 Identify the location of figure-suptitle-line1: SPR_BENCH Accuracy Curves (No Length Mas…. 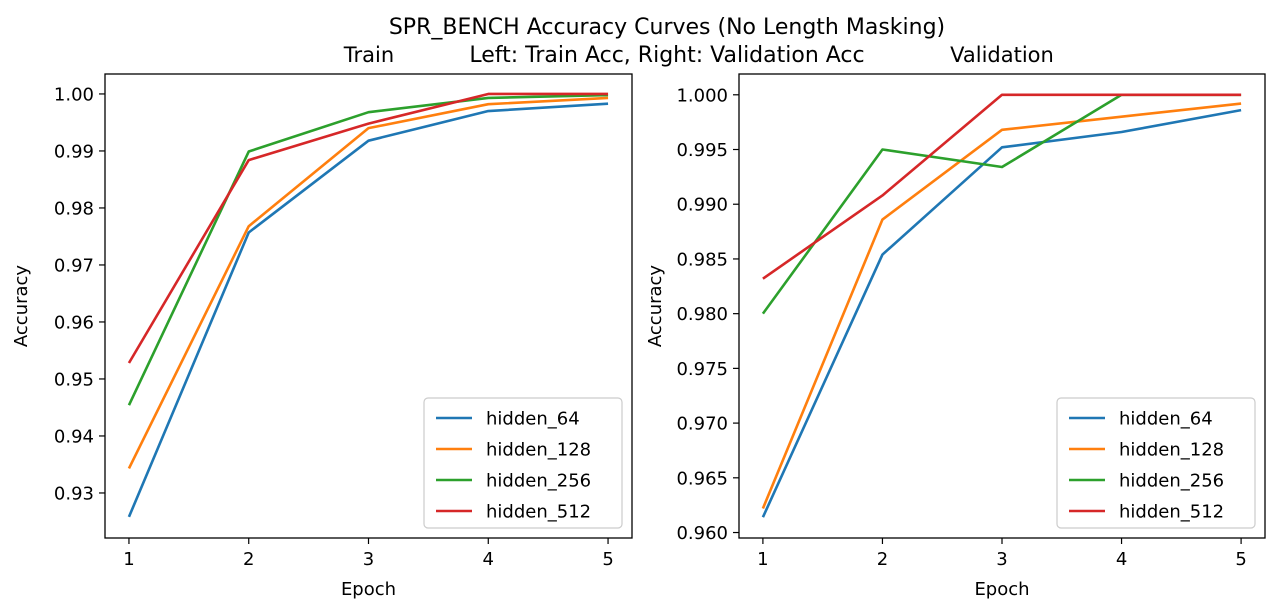
(667, 27).